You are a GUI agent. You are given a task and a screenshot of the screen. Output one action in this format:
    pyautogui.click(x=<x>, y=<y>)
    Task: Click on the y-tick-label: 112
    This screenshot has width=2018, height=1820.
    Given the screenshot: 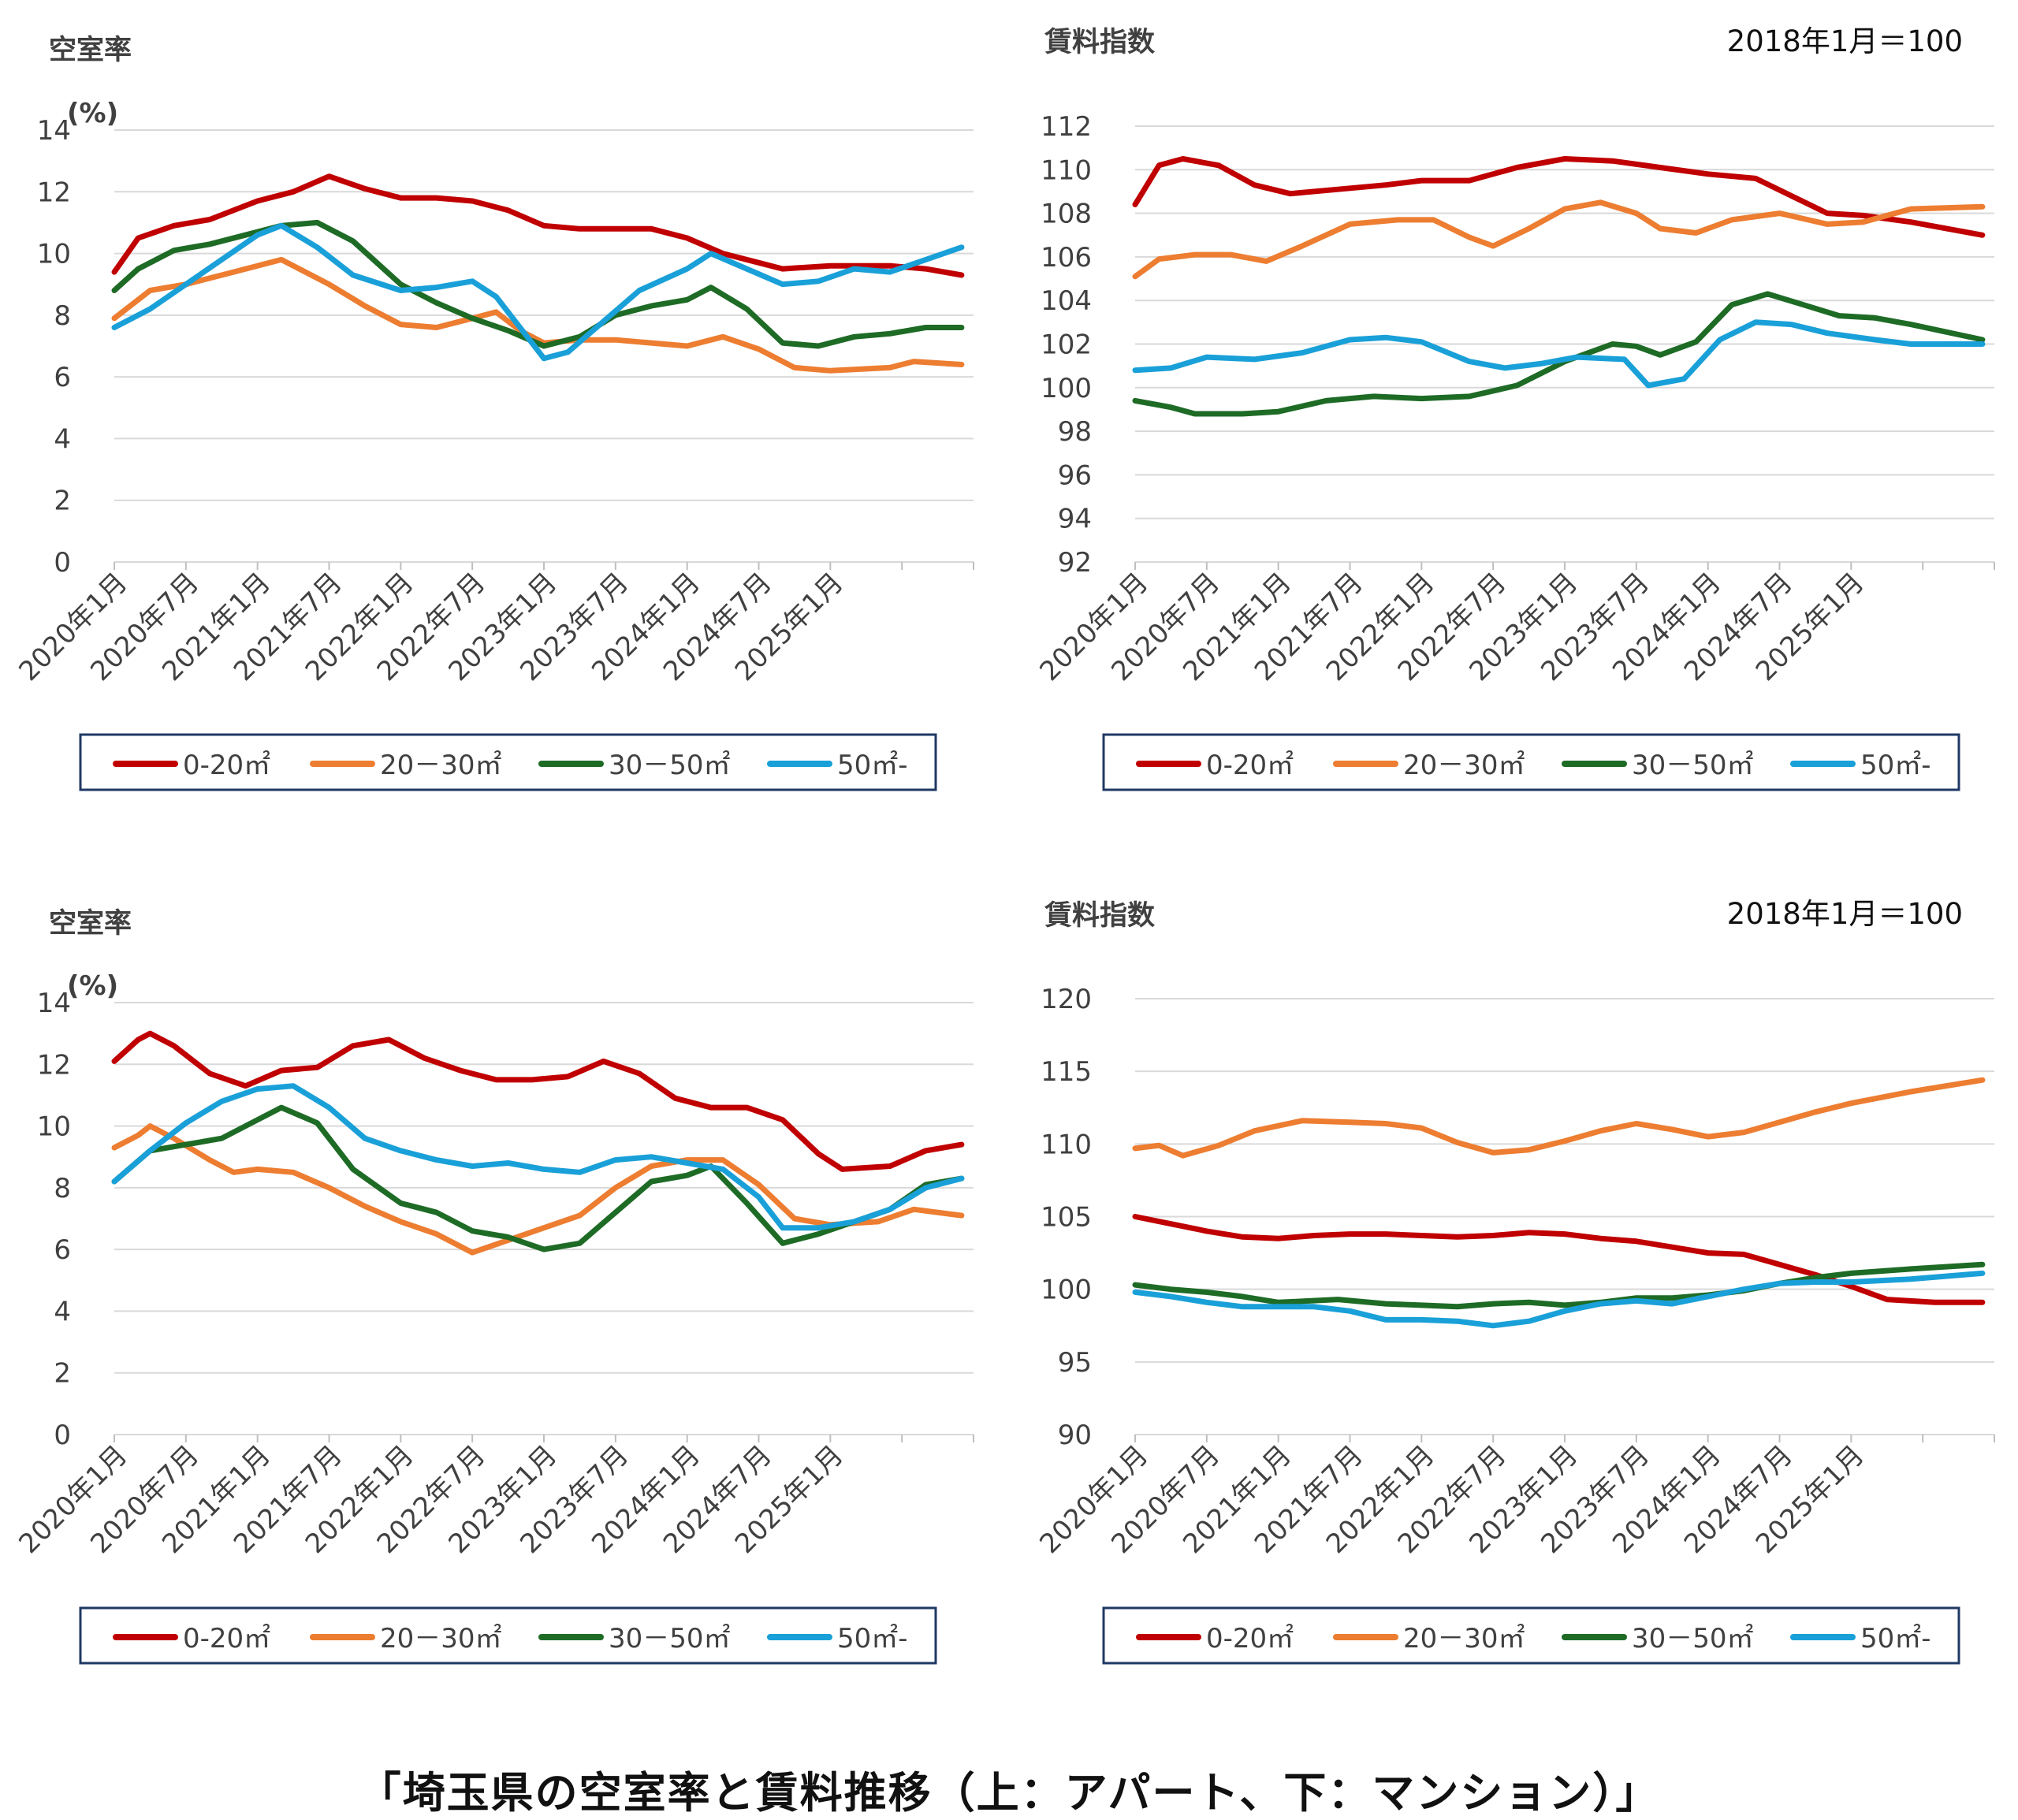 What is the action you would take?
    pyautogui.click(x=1066, y=127)
    